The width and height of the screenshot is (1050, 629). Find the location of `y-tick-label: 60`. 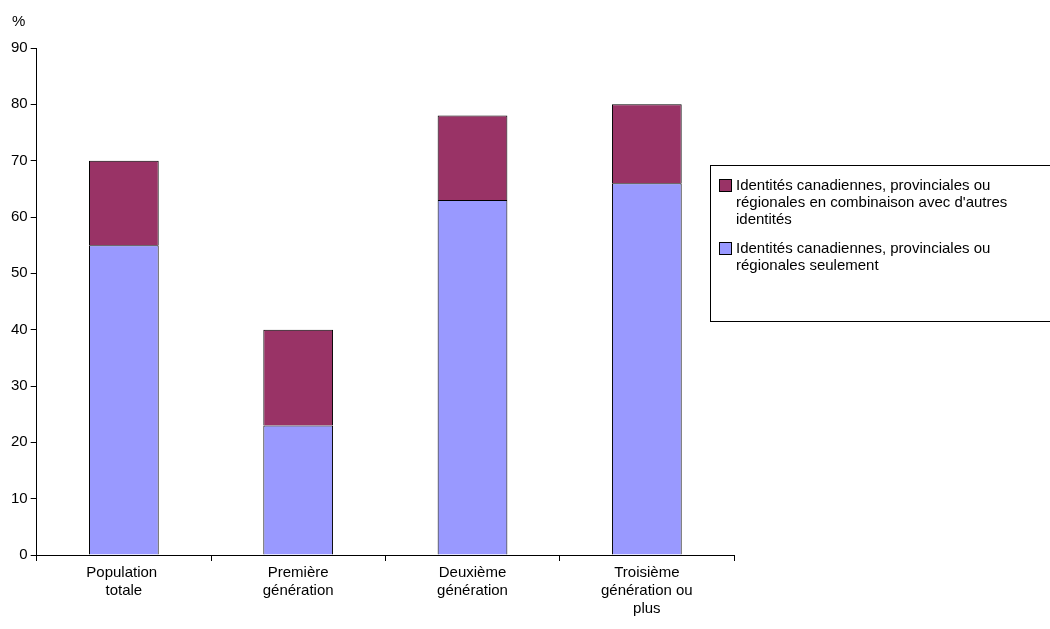

y-tick-label: 60 is located at coordinates (19, 216).